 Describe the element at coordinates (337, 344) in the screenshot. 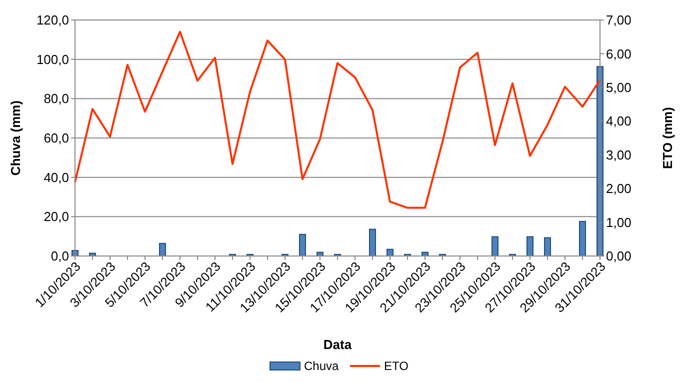

I see `x-axis-title: Data` at that location.